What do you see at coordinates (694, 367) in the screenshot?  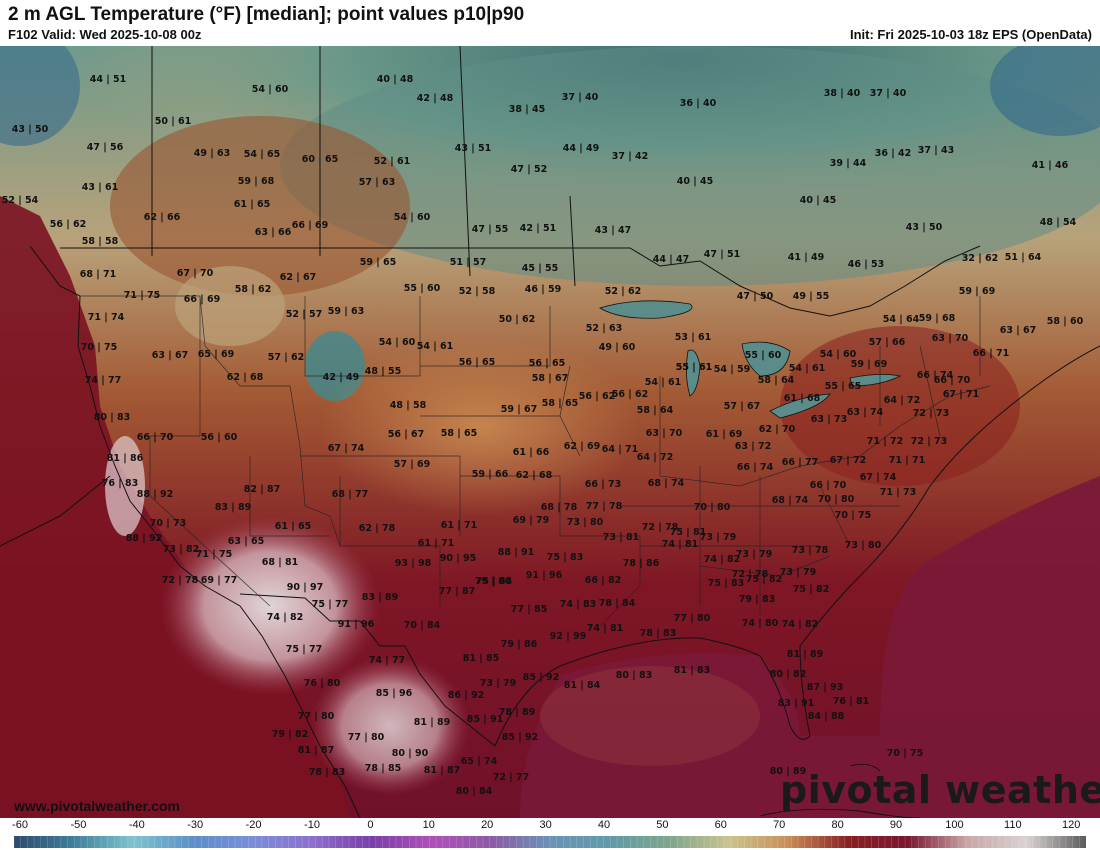 I see `point-value-label: 55 | 61` at bounding box center [694, 367].